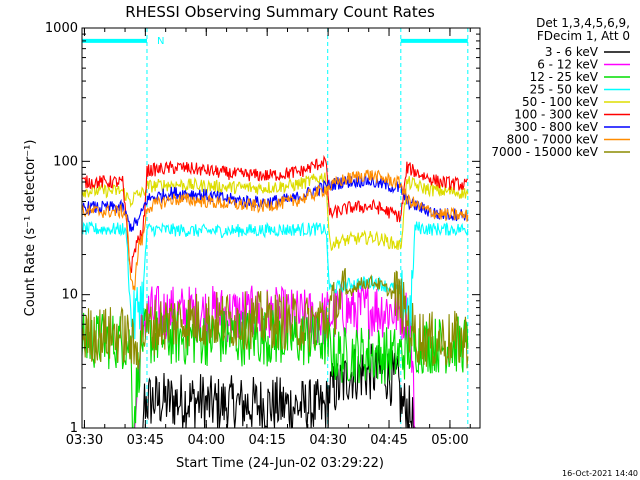  I want to click on y-tick-label-1: 1, so click(74, 428).